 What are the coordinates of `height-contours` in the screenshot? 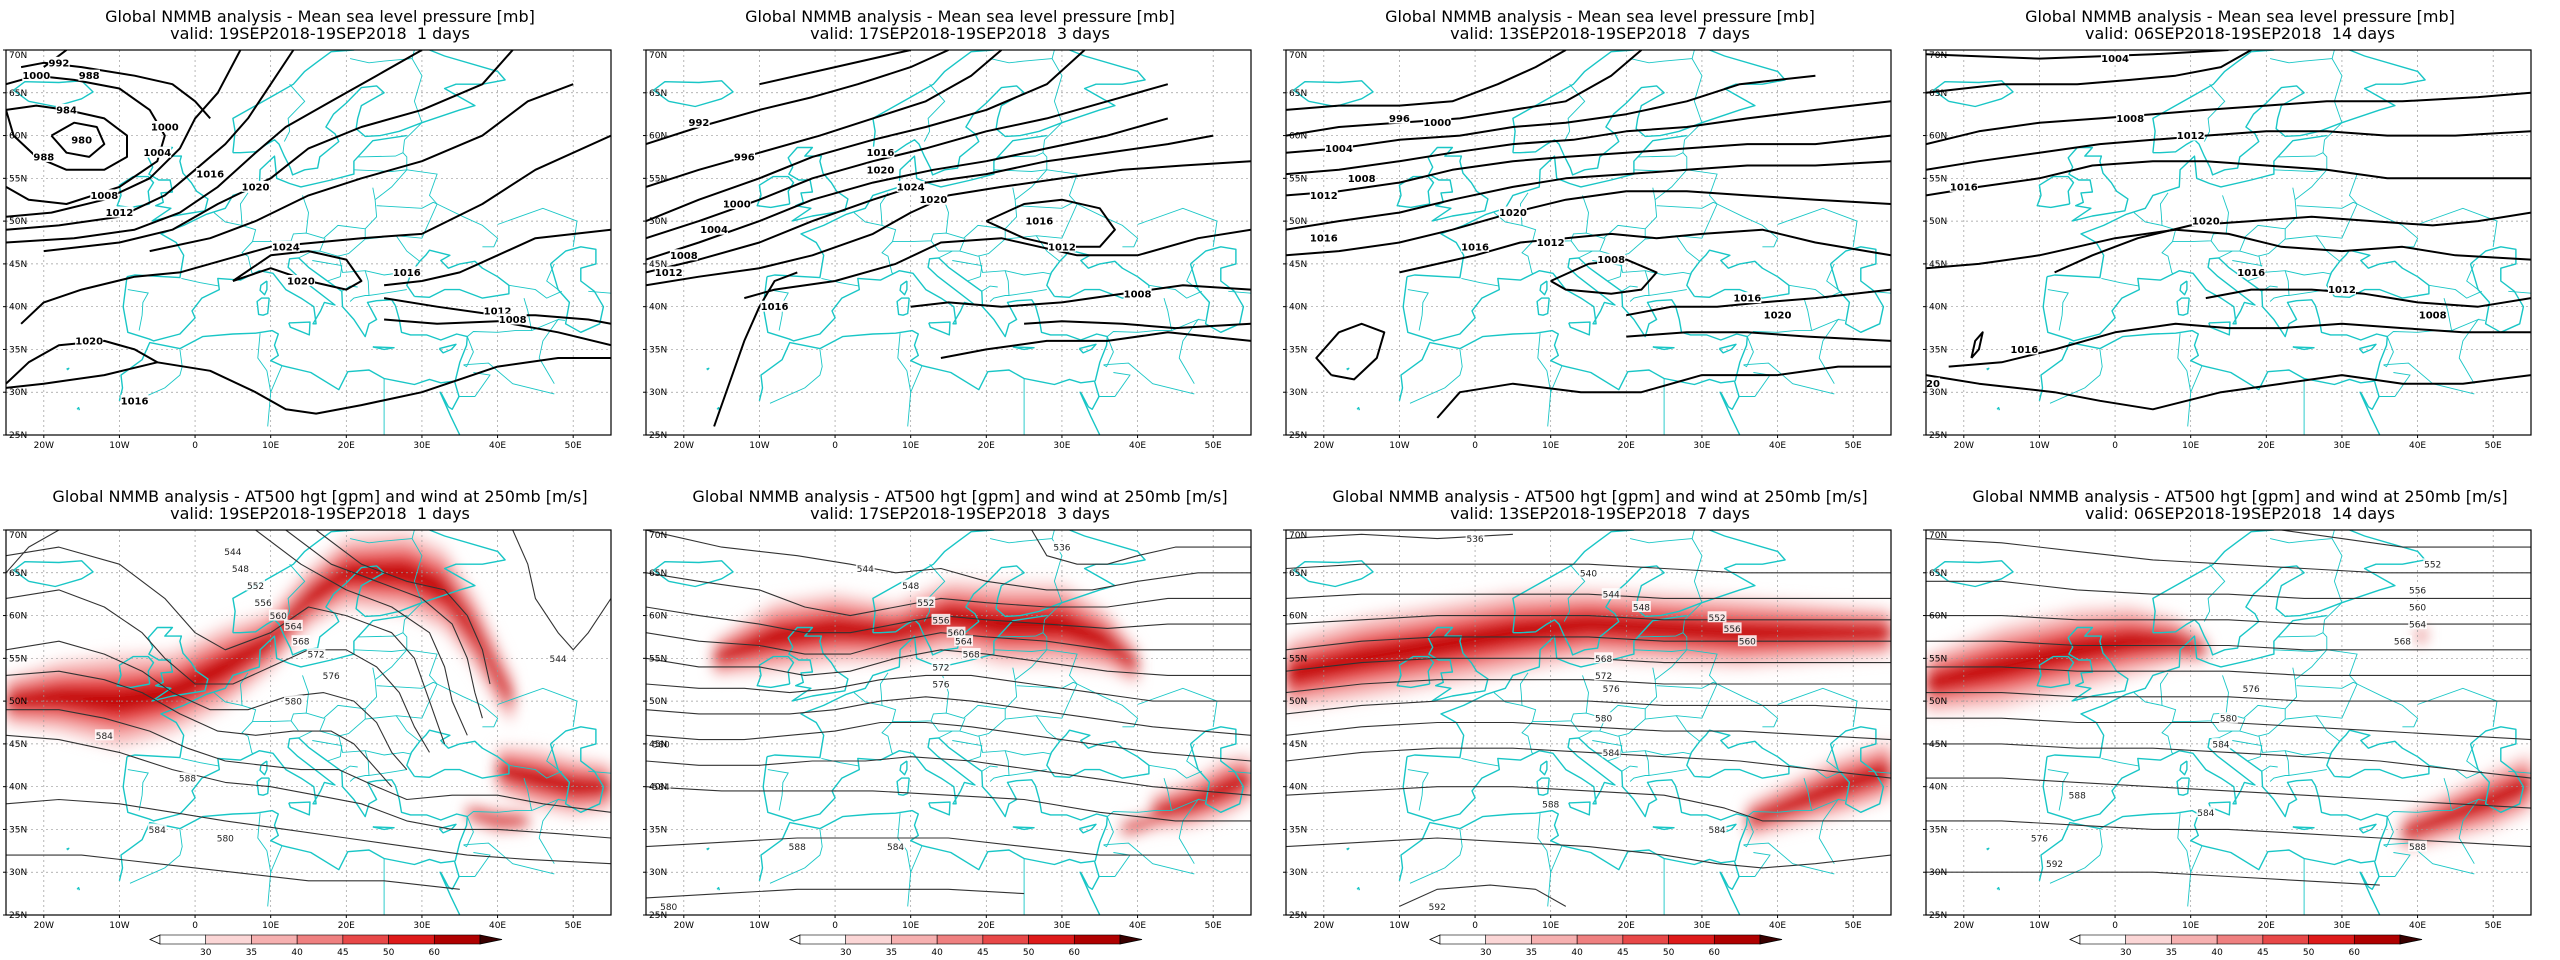 It's located at (948, 714).